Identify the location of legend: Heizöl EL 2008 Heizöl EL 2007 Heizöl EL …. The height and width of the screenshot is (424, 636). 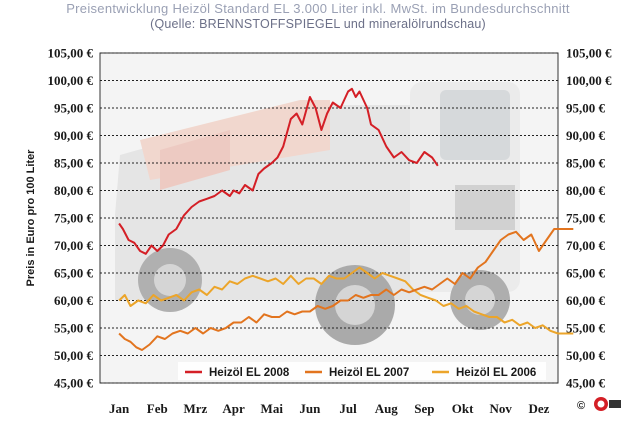
(362, 371).